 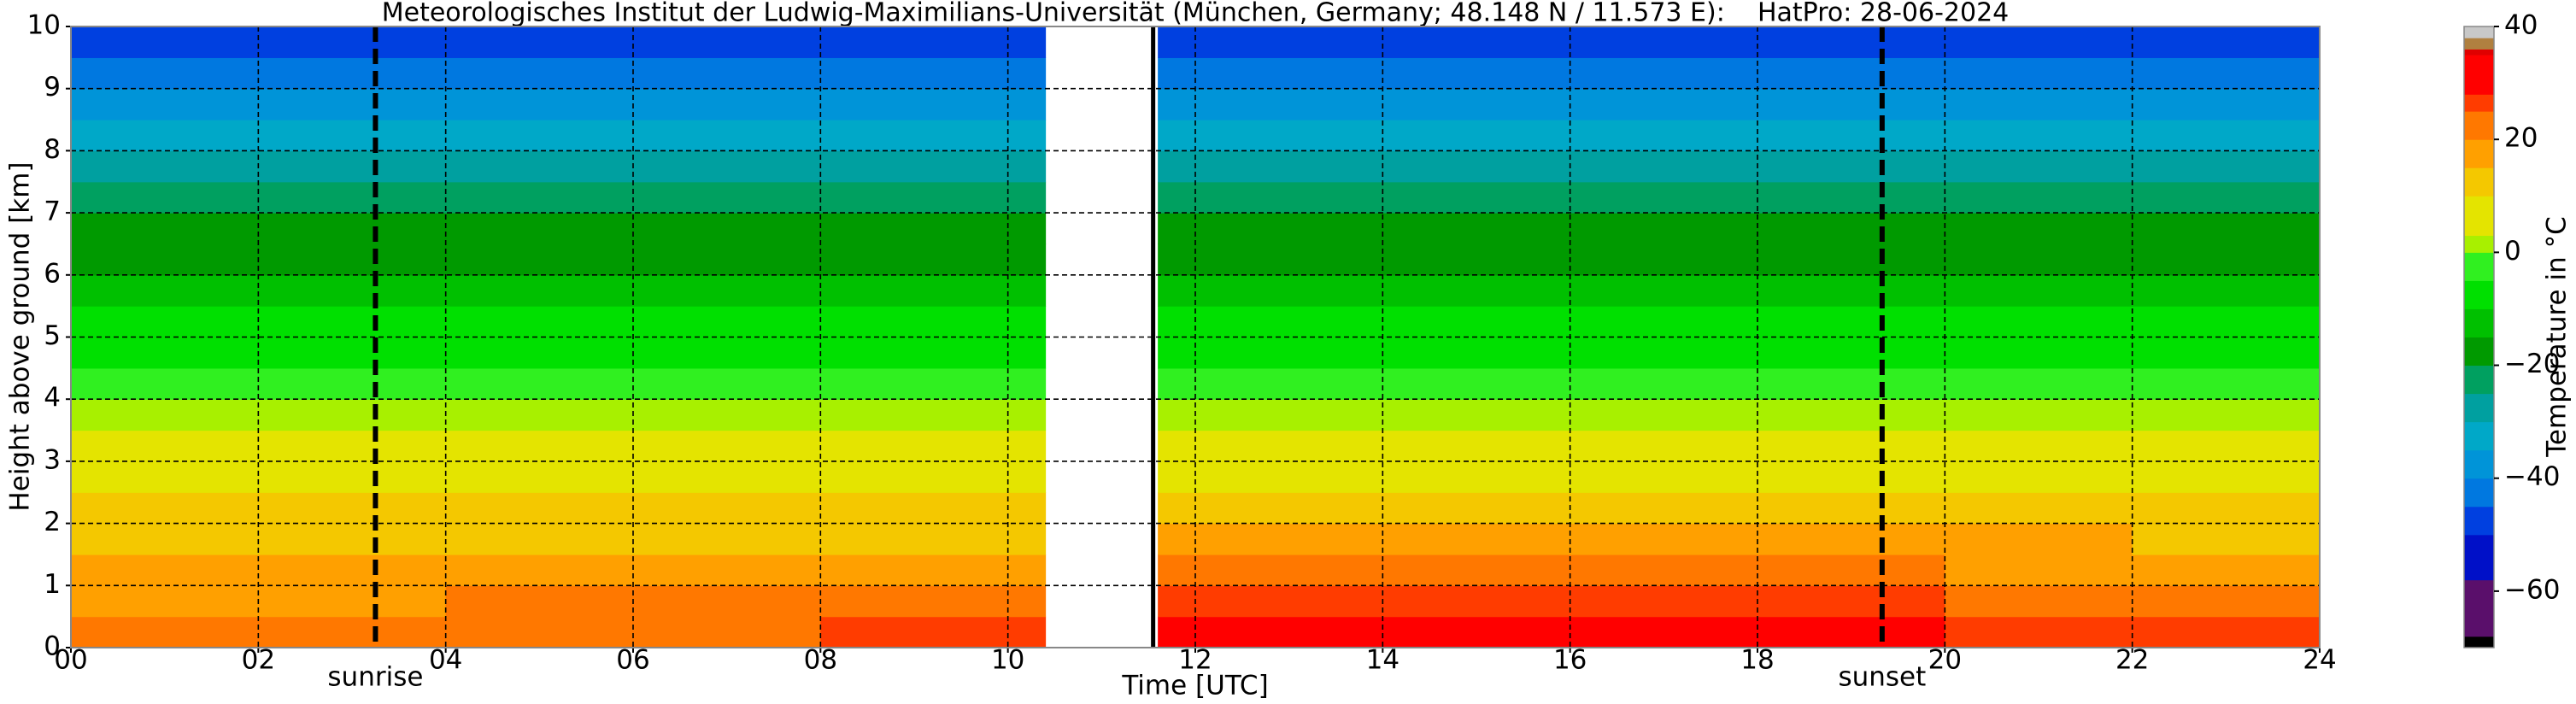 I want to click on y-tick-label: 2, so click(x=52, y=522).